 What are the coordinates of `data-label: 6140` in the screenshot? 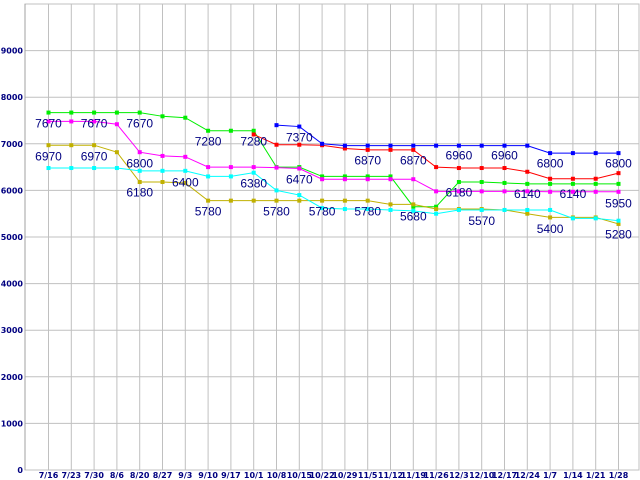 It's located at (527, 194).